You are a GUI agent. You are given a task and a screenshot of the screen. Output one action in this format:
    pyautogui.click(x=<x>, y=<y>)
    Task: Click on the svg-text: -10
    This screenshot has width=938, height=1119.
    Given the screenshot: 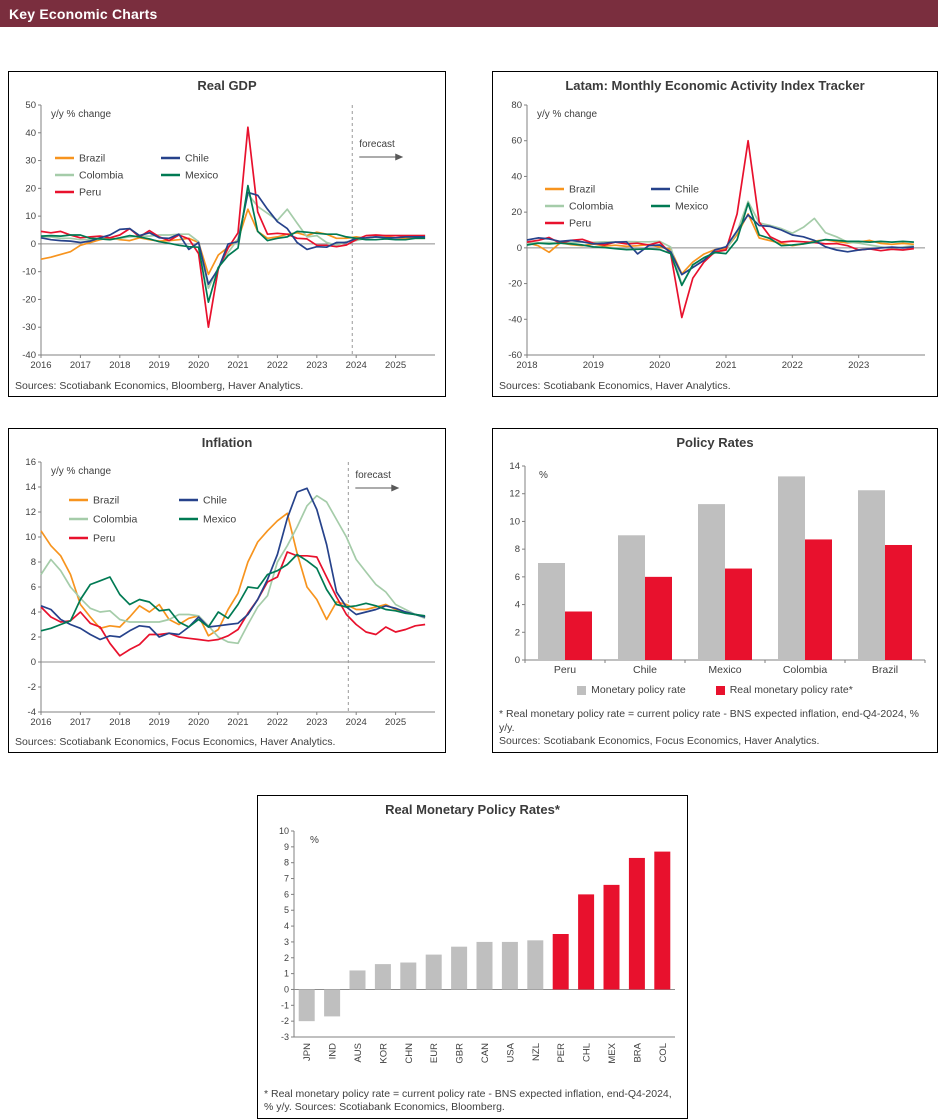 What is the action you would take?
    pyautogui.click(x=29, y=272)
    